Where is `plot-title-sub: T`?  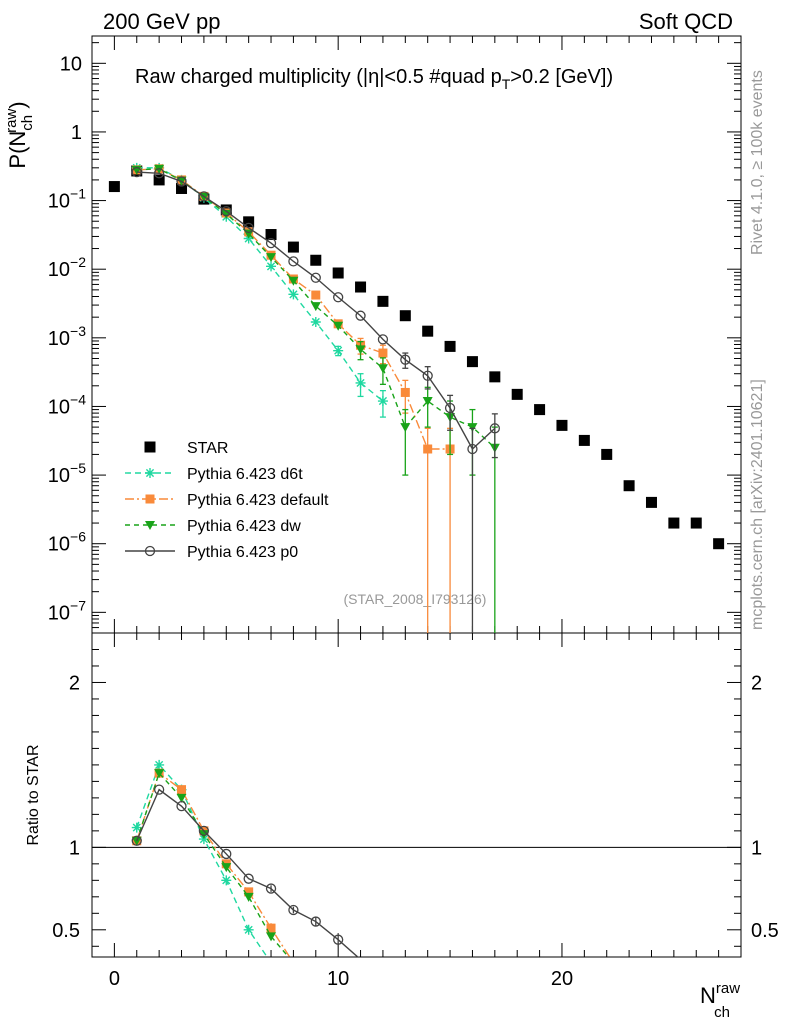
plot-title-sub: T is located at coordinates (506, 84).